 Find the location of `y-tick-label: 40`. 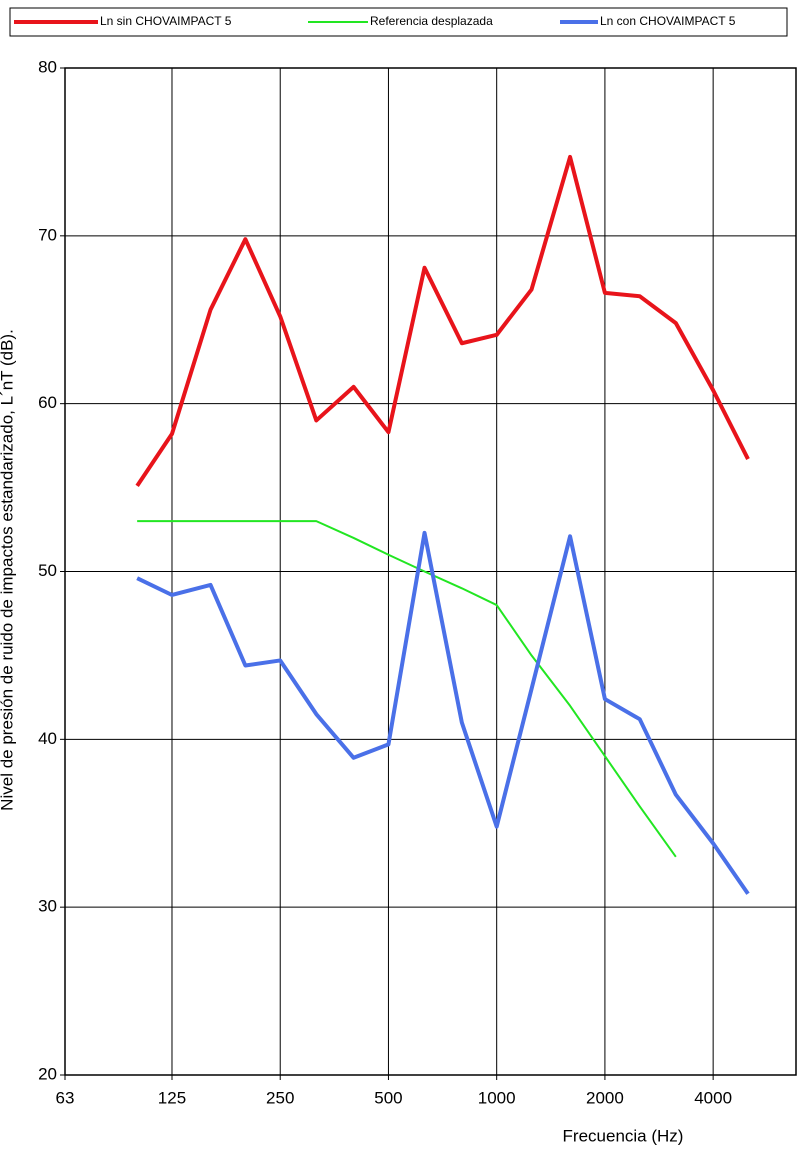

y-tick-label: 40 is located at coordinates (47, 738).